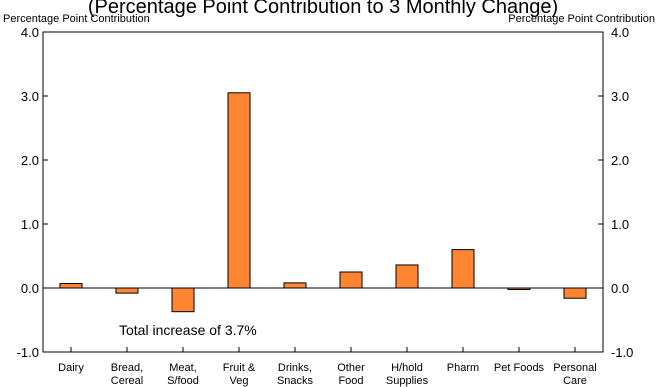 This screenshot has height=387, width=656. I want to click on x-category-label: H/hold, so click(407, 368).